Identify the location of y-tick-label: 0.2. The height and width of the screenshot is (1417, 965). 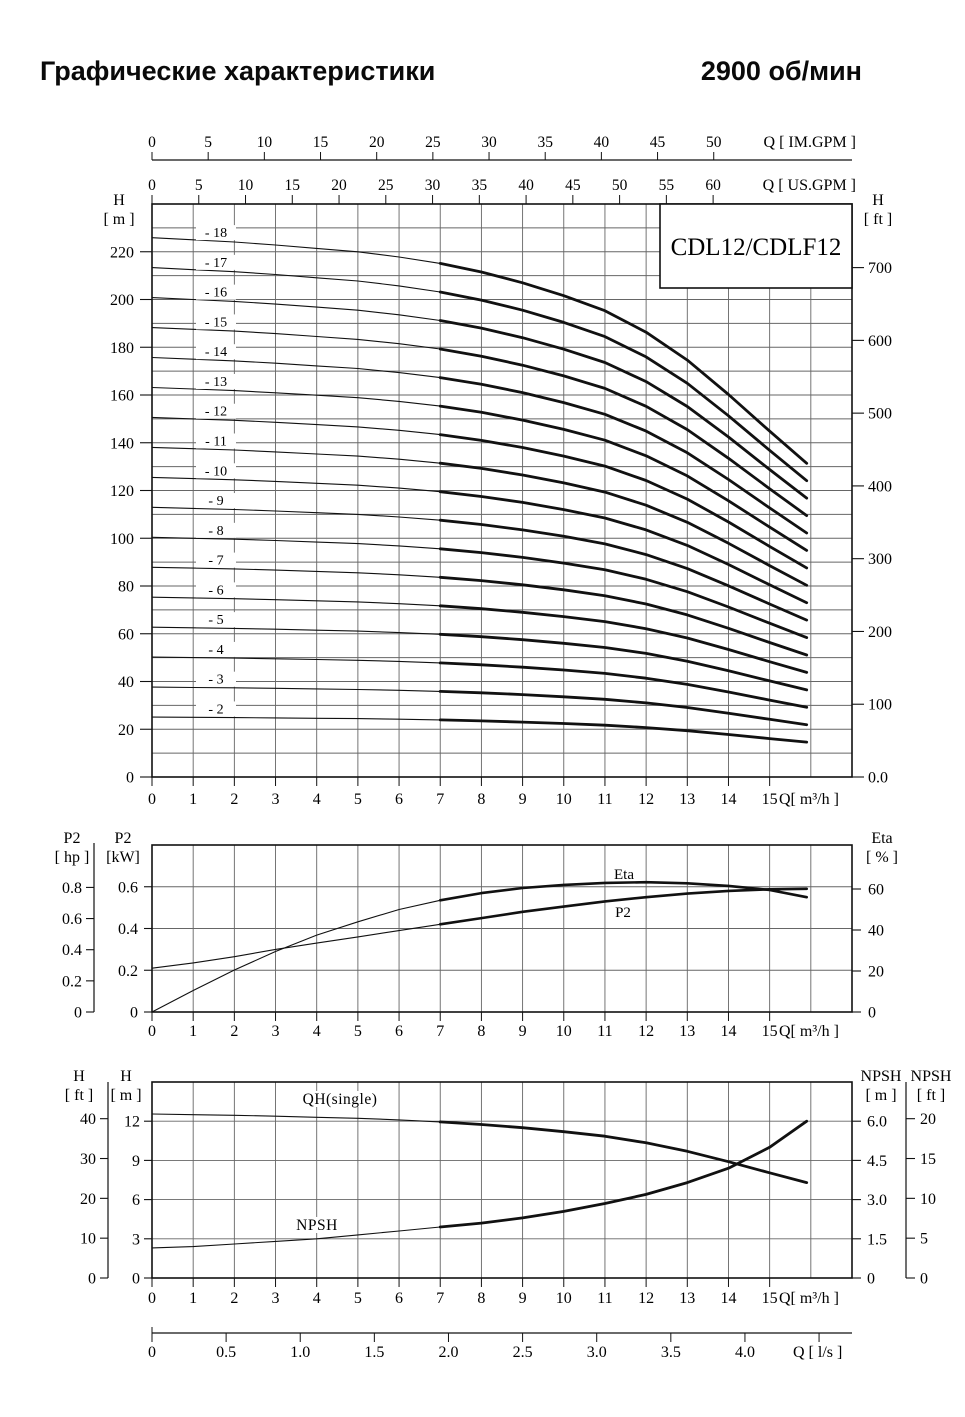
(128, 971).